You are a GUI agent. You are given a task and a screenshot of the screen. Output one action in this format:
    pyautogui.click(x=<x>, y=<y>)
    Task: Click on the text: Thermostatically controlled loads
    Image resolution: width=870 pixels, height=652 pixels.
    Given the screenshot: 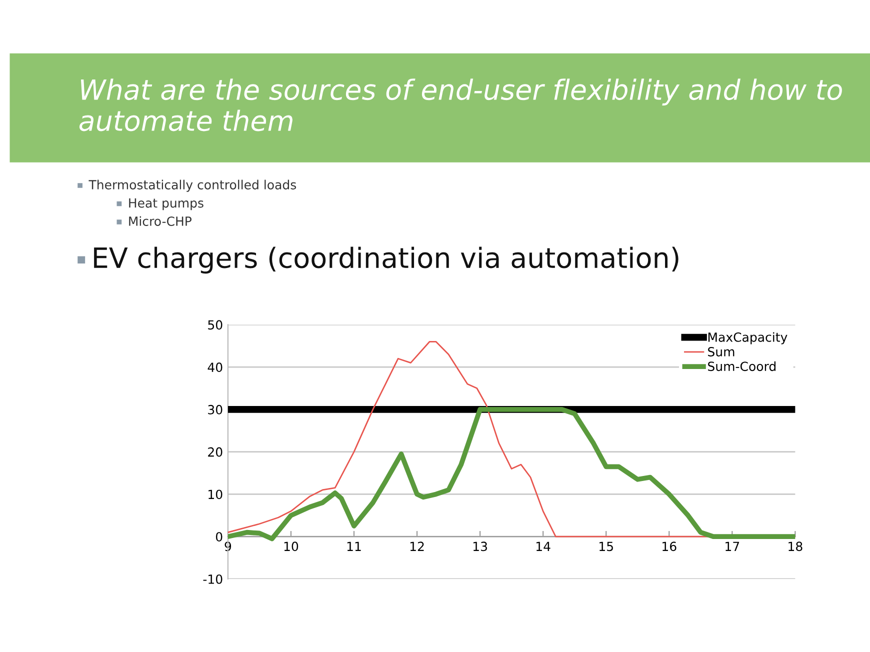 What is the action you would take?
    pyautogui.click(x=192, y=186)
    